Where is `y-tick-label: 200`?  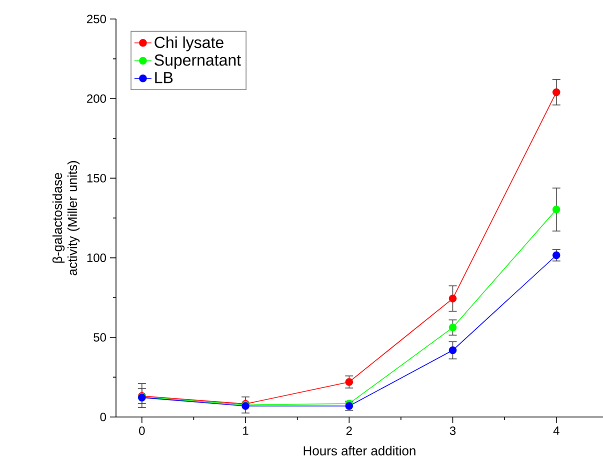 y-tick-label: 200 is located at coordinates (96, 98).